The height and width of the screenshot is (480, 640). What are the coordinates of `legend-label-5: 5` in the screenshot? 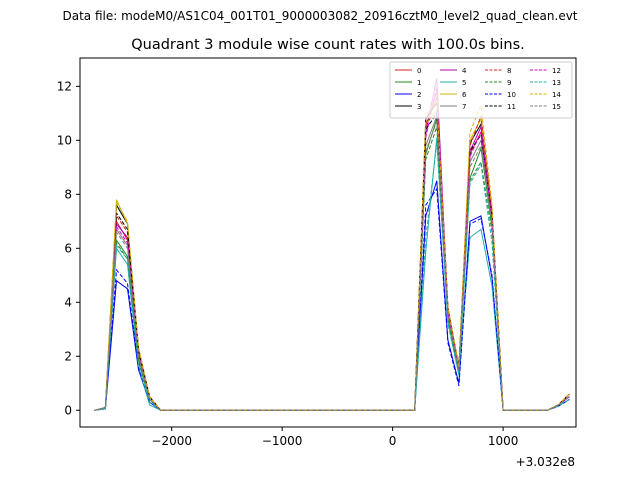 It's located at (464, 83).